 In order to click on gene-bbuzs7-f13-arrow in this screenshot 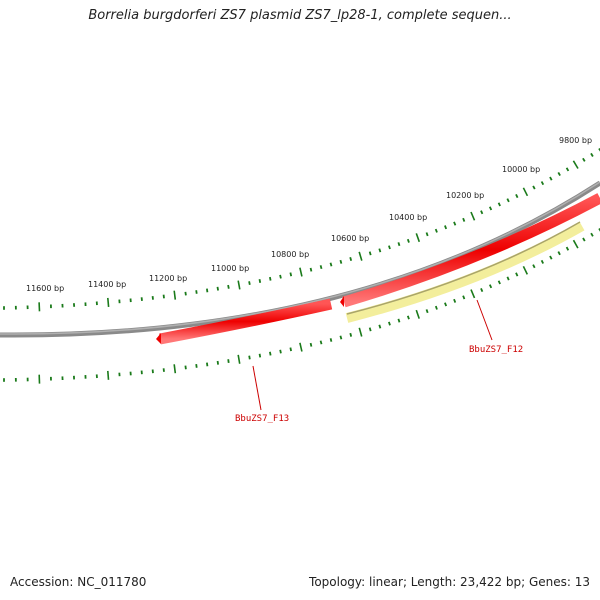, I will do `click(245, 321)`.